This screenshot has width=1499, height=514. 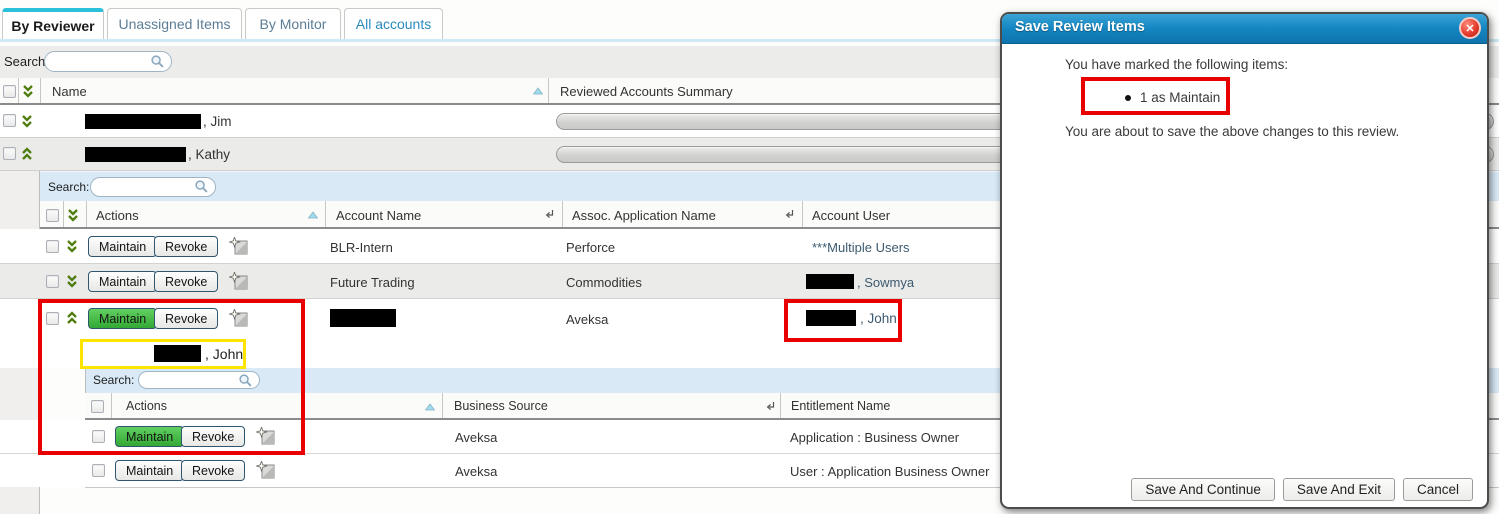 I want to click on close-glyph: ✕, so click(x=1470, y=28).